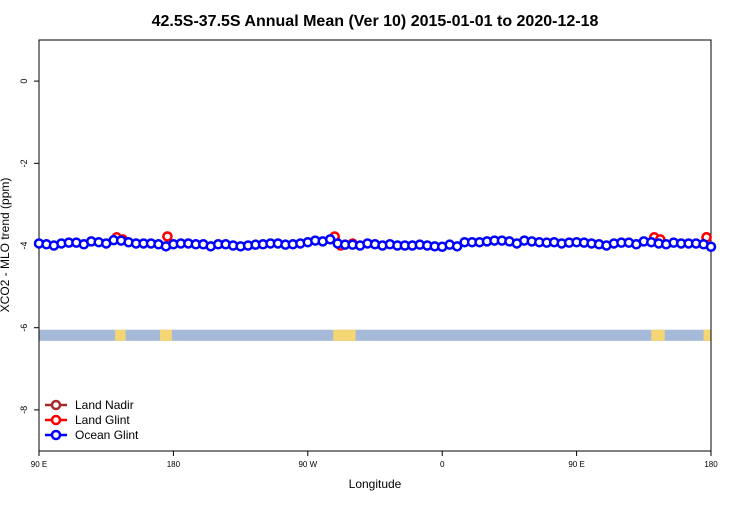  Describe the element at coordinates (6, 245) in the screenshot. I see `y-axis-label: XCO2 - MLO trend (ppm)` at that location.